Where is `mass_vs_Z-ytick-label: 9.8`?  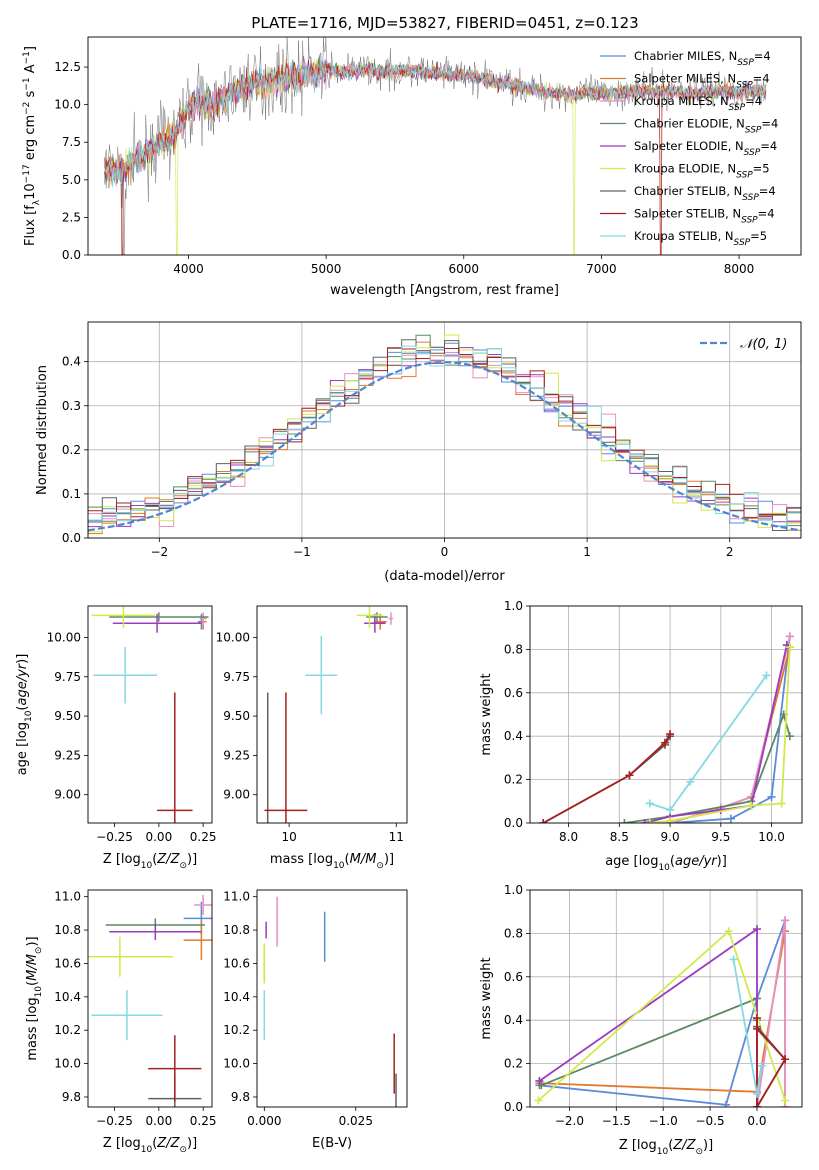
mass_vs_Z-ytick-label: 9.8 is located at coordinates (71, 1097).